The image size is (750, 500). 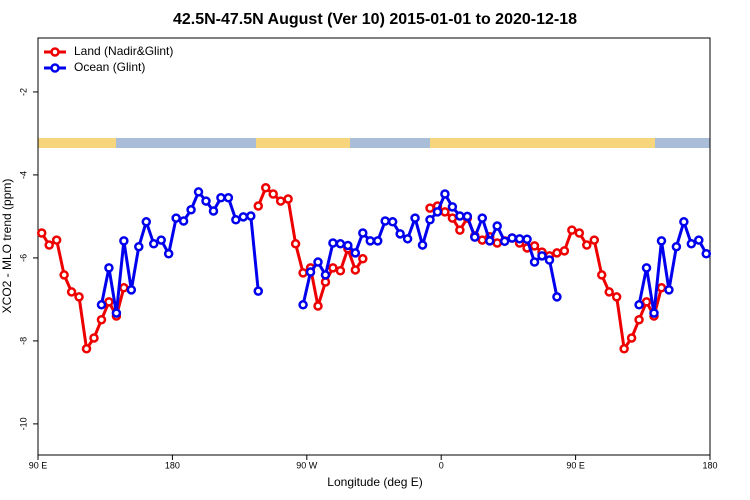 What do you see at coordinates (374, 482) in the screenshot?
I see `x-axis-label: Longitude (deg E)` at bounding box center [374, 482].